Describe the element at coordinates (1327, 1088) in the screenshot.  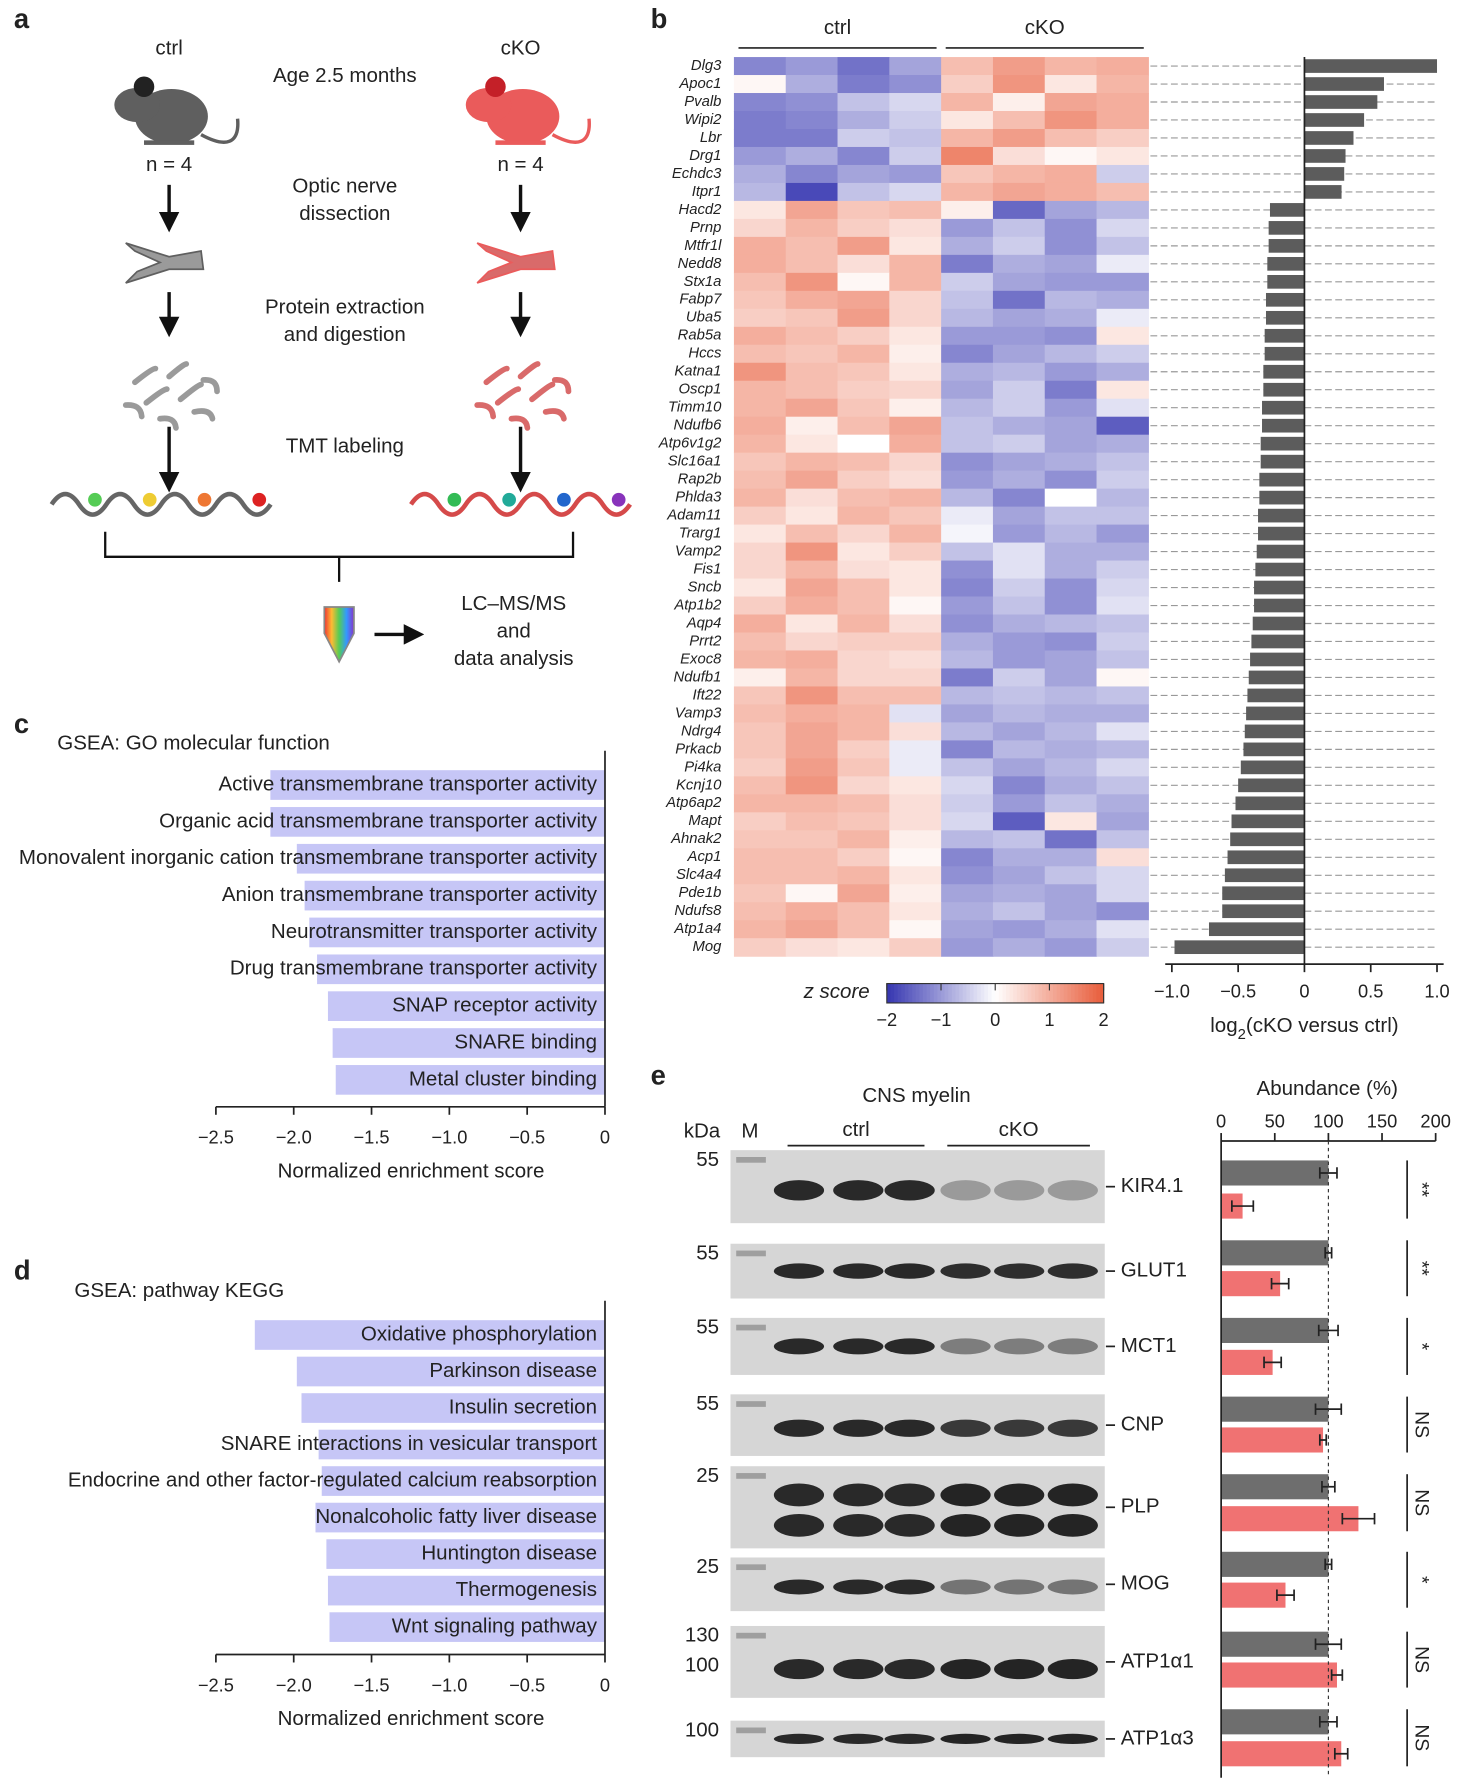
I see `chart-title: Abundance (%)` at that location.